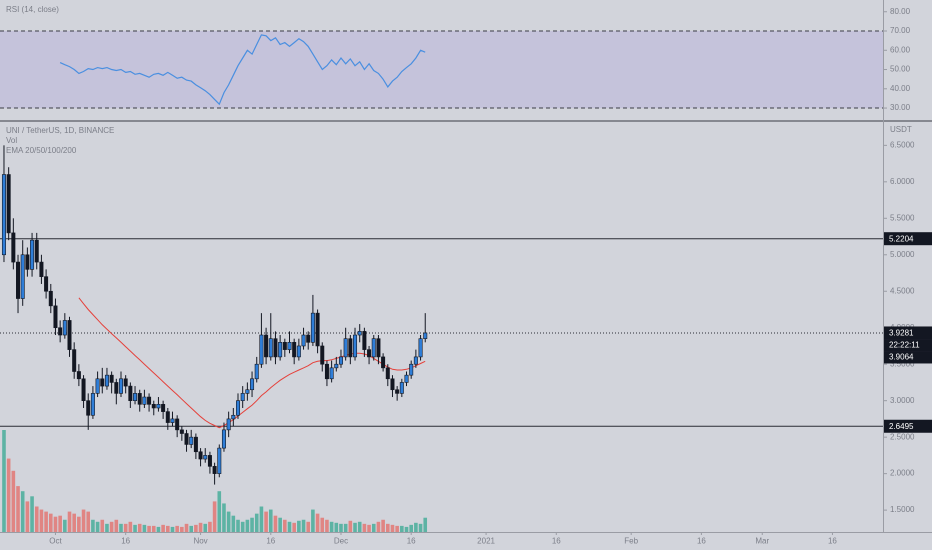 The width and height of the screenshot is (932, 550). Describe the element at coordinates (901, 357) in the screenshot. I see `ema-label: 3.9064` at that location.